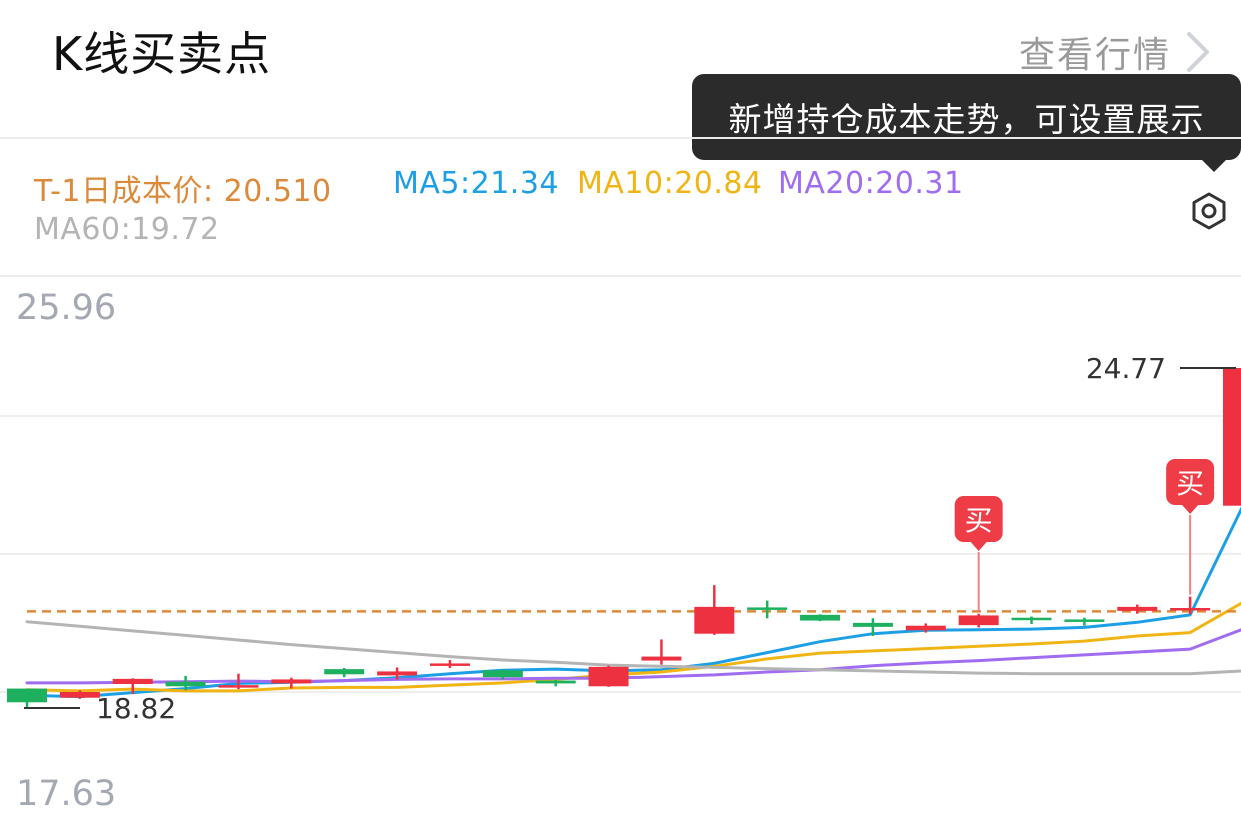  I want to click on ma-line-ma60, so click(633, 648).